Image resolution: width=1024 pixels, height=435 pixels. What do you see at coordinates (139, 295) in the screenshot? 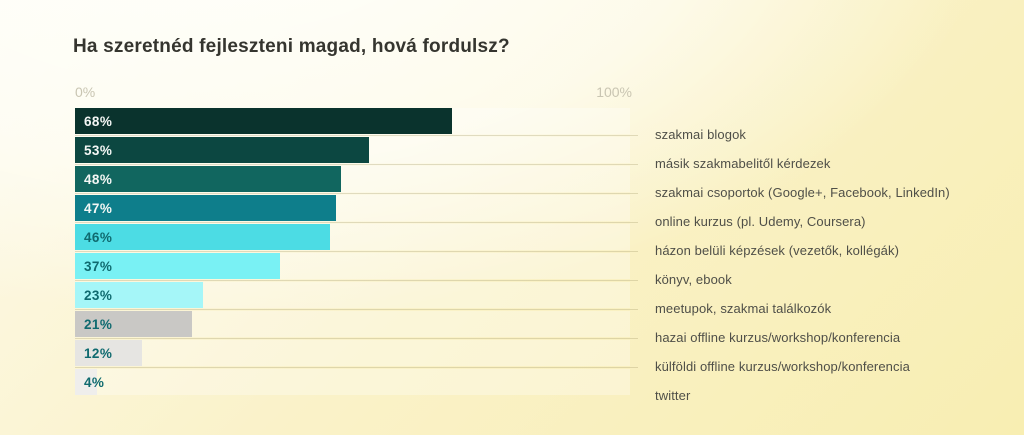
I see `bar: 23%` at bounding box center [139, 295].